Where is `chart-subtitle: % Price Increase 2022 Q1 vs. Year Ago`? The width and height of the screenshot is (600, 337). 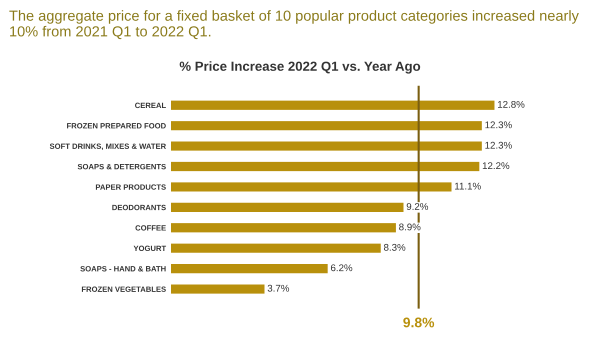
chart-subtitle: % Price Increase 2022 Q1 vs. Year Ago is located at coordinates (300, 67).